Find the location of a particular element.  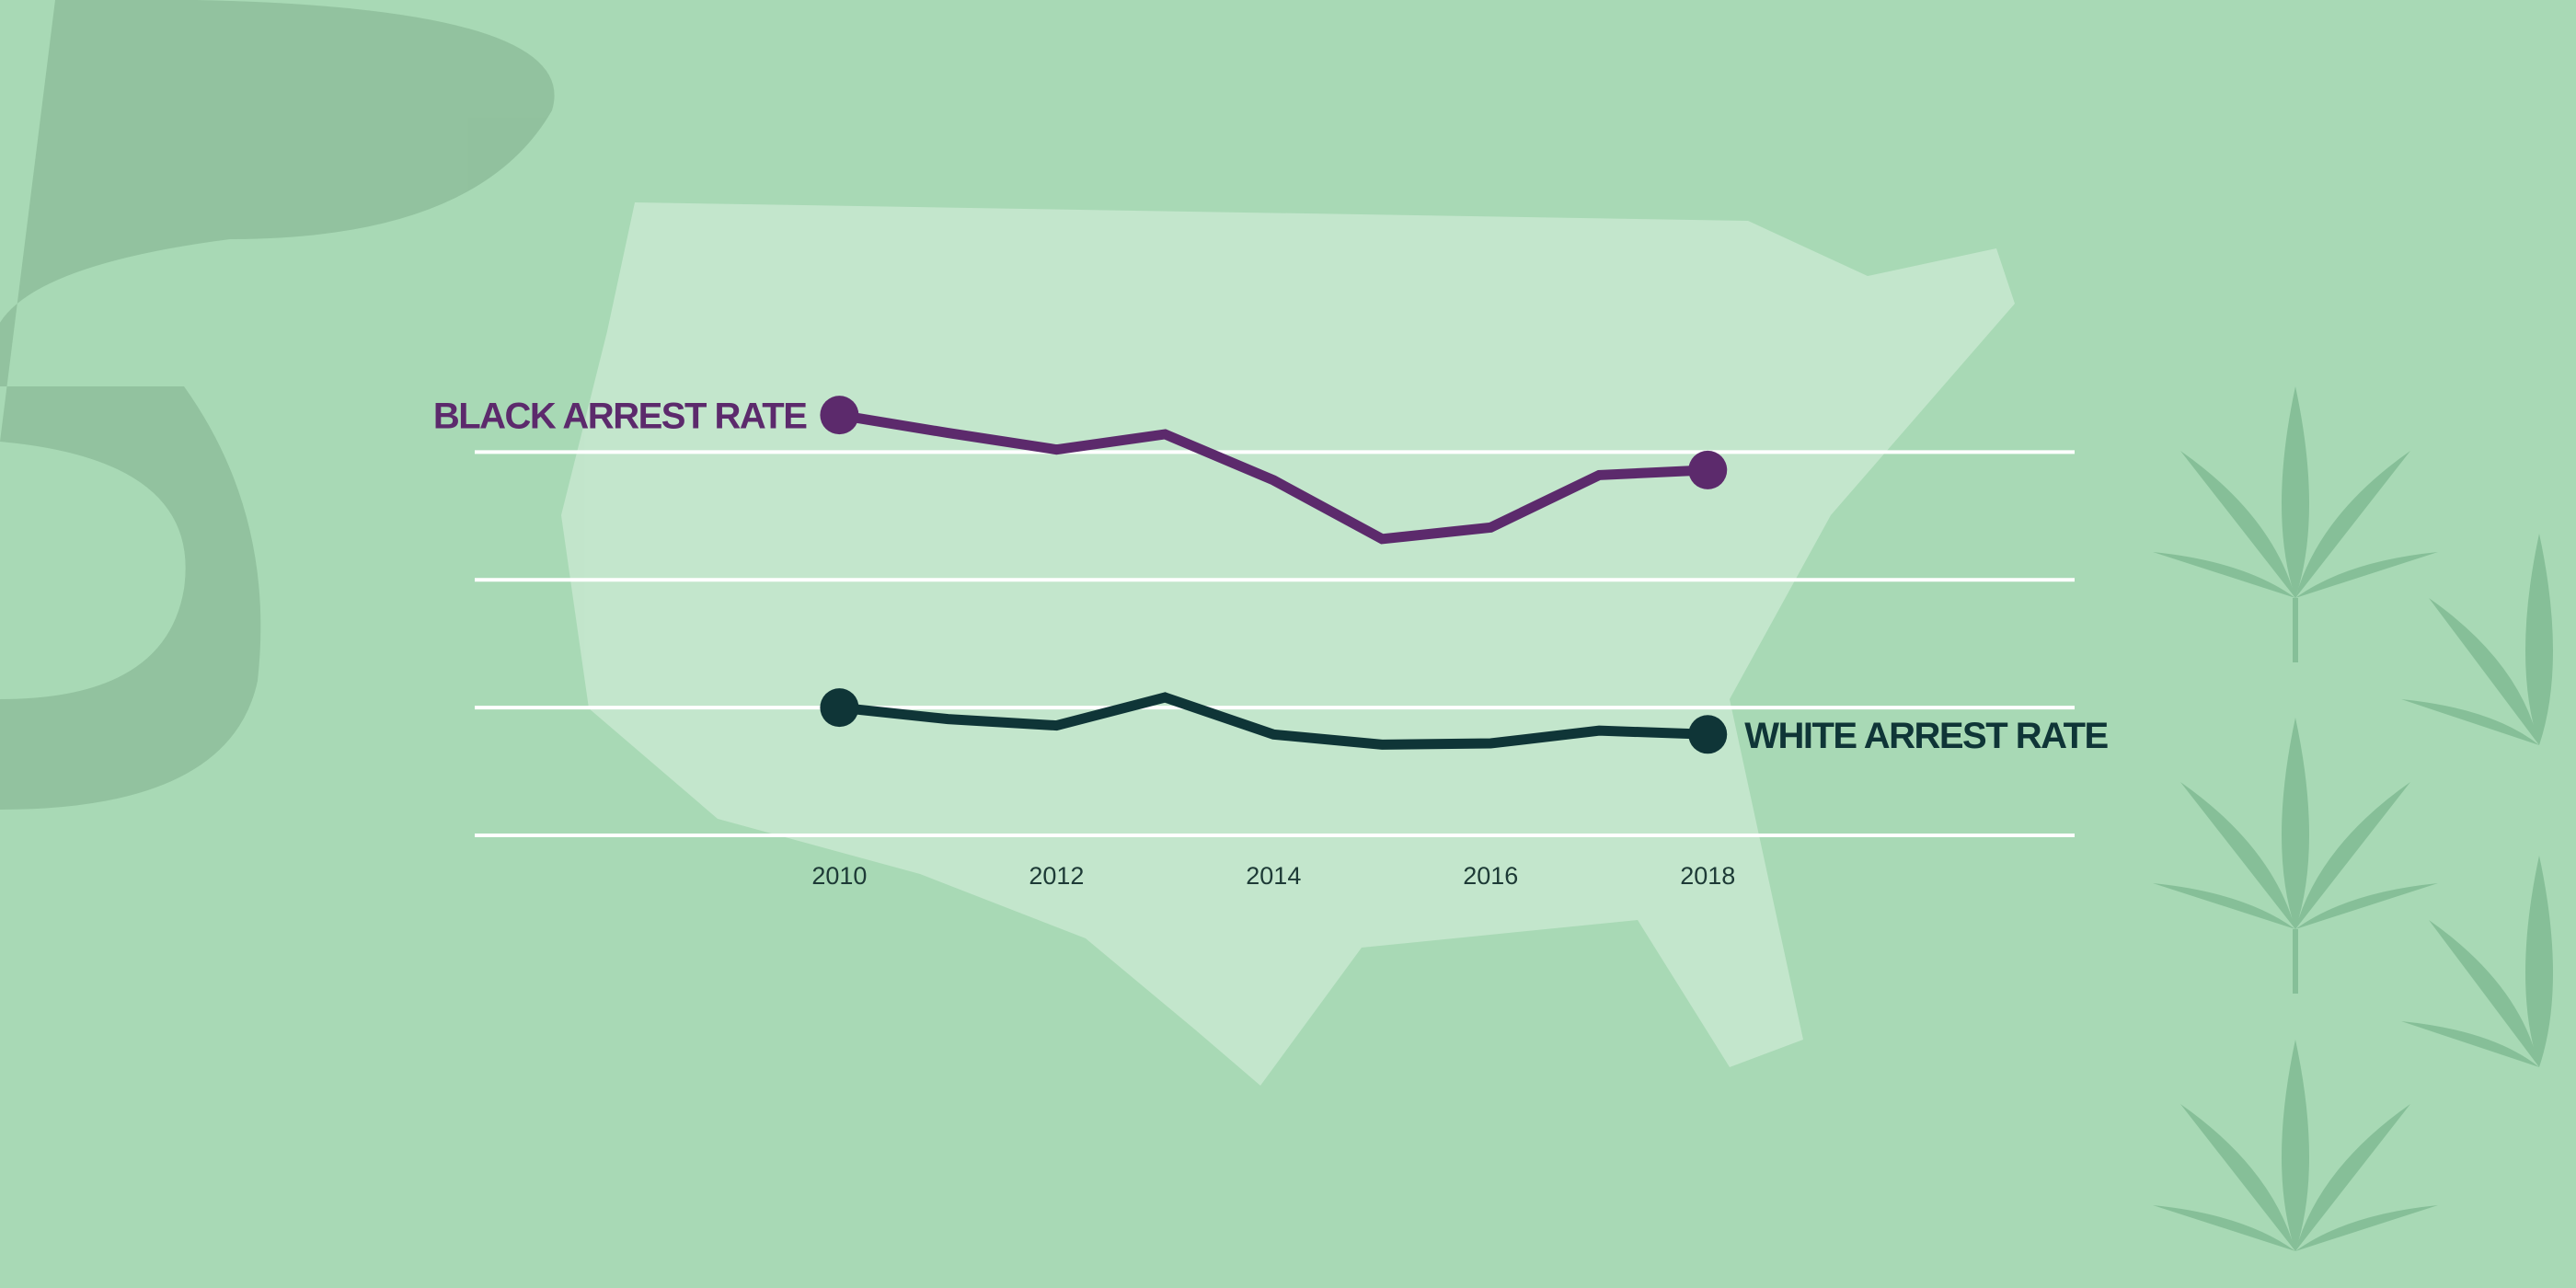

x-tick-label: 2010 is located at coordinates (839, 876).